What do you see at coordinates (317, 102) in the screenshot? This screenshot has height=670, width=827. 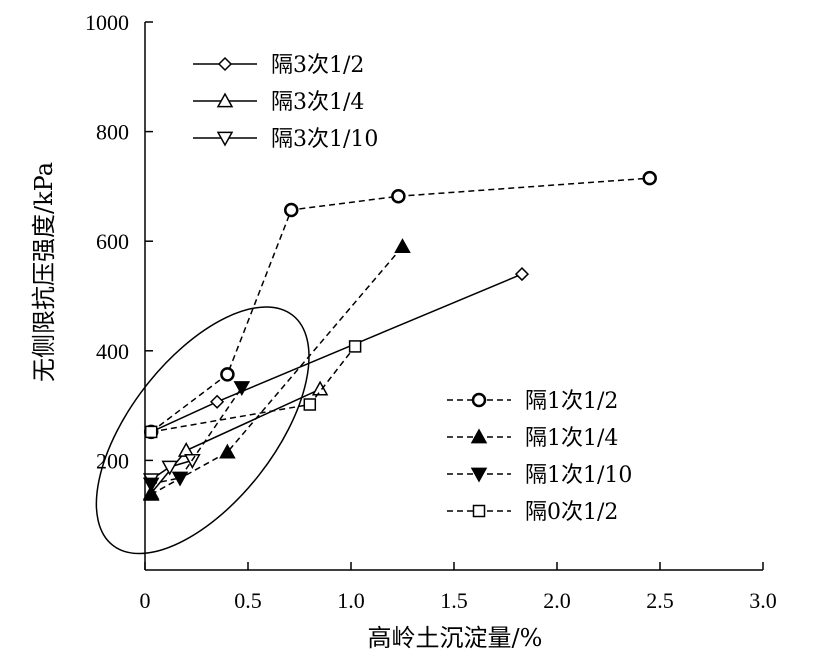 I see `legend-label: 隔3次1/4` at bounding box center [317, 102].